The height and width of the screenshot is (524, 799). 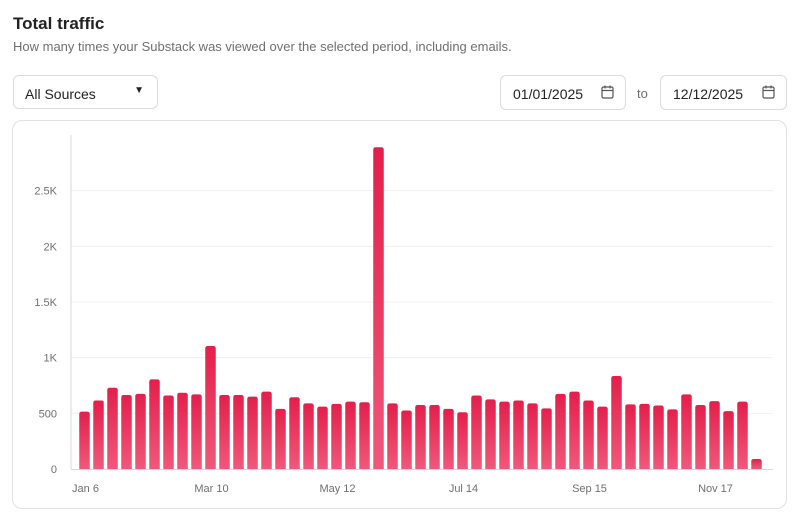 I want to click on date-range-separator: to, so click(x=642, y=93).